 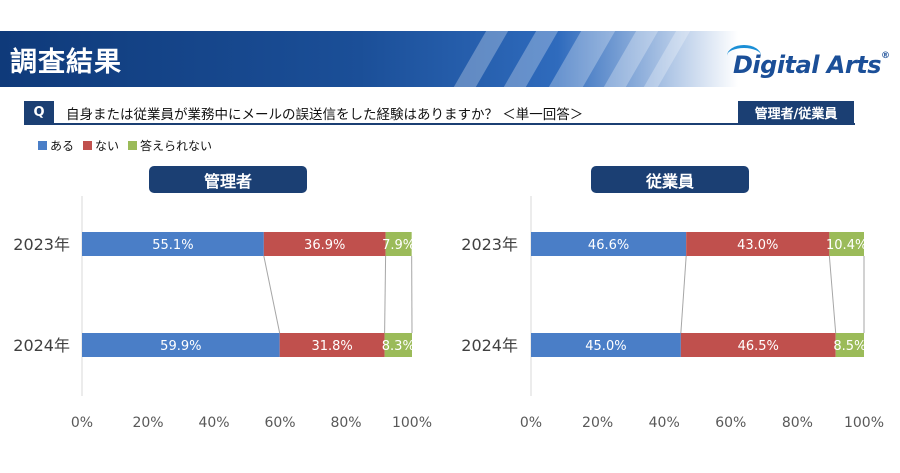 I want to click on legend-item-no: ない, so click(x=101, y=145).